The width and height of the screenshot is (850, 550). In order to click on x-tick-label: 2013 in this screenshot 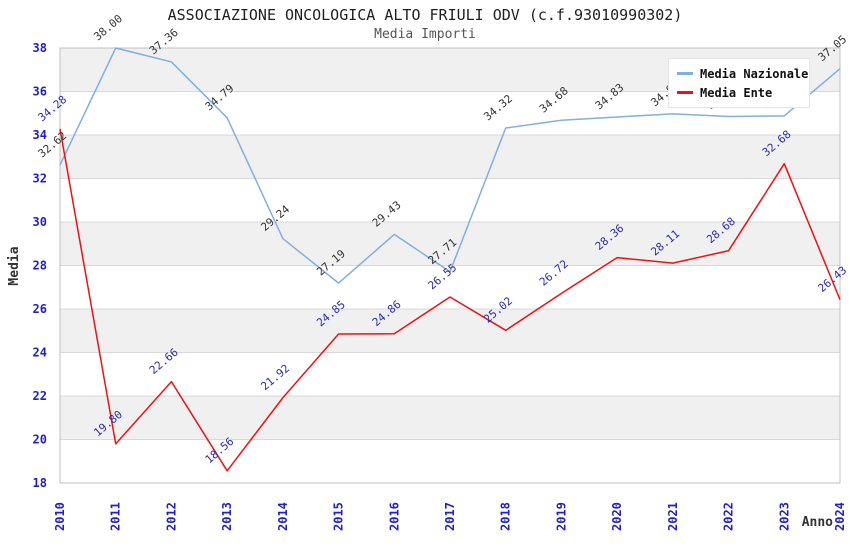, I will do `click(227, 516)`.